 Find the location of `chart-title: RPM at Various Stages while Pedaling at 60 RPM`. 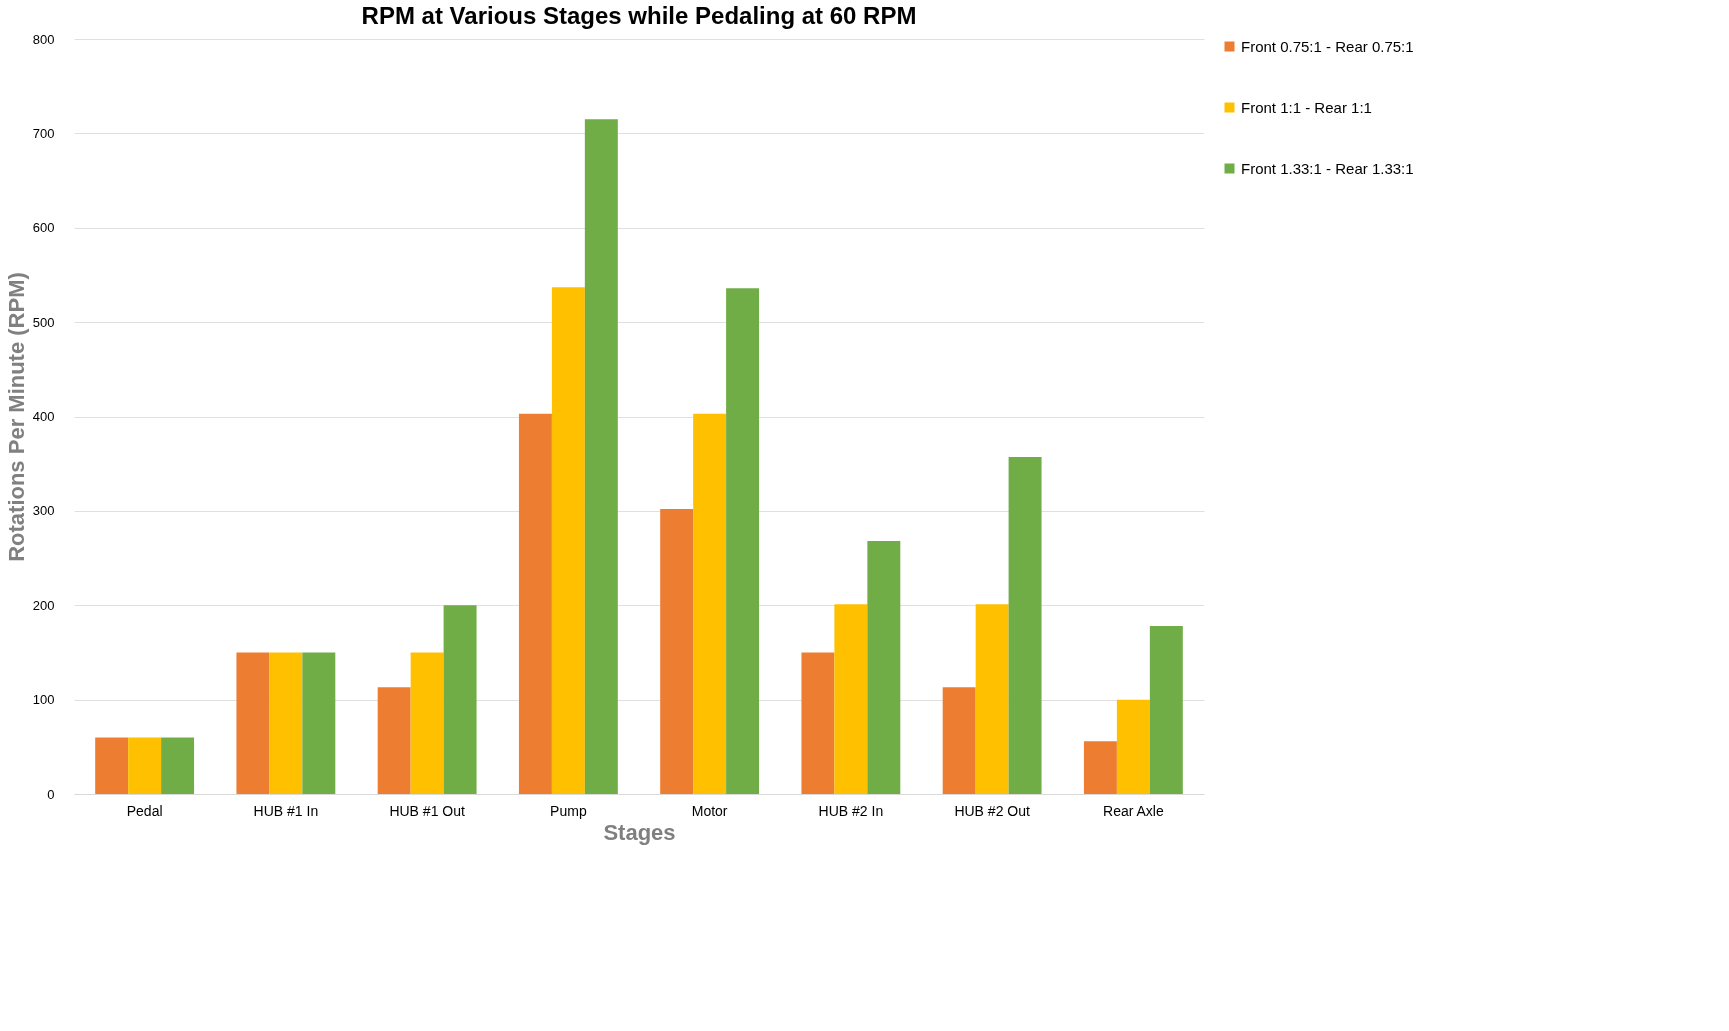

chart-title: RPM at Various Stages while Pedaling at 60 RPM is located at coordinates (639, 15).